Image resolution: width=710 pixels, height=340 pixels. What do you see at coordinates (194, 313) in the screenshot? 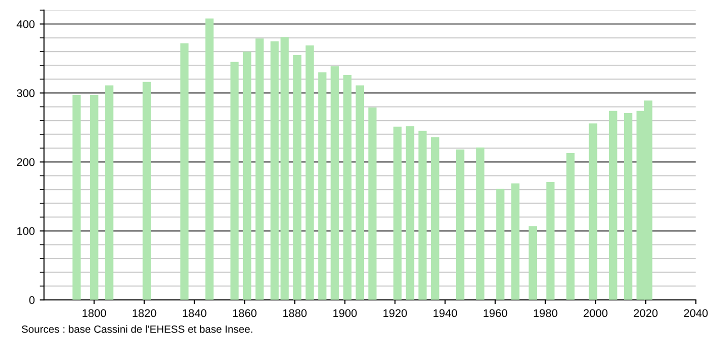
I see `x-tick-label: 1840` at bounding box center [194, 313].